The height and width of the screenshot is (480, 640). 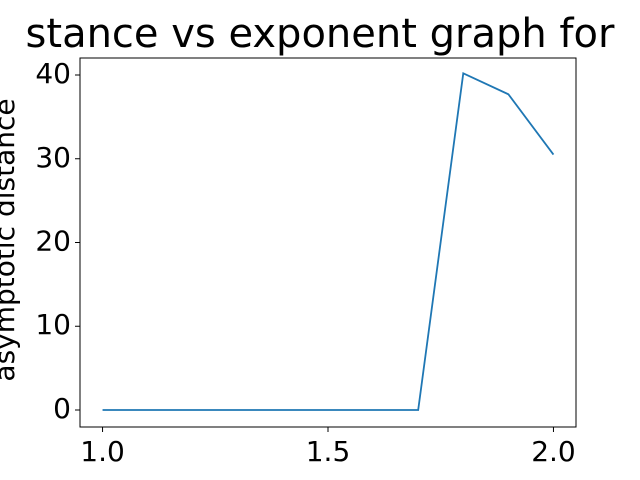 I want to click on chart-title: stance vs exponent graph for, so click(x=320, y=34).